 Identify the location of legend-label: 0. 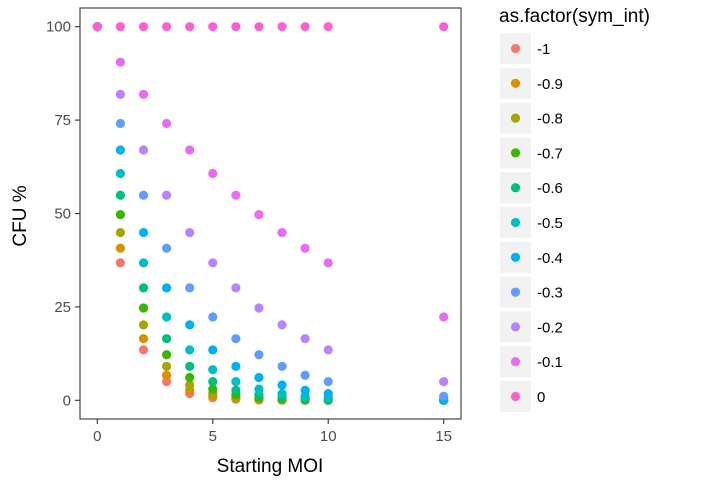
(541, 397).